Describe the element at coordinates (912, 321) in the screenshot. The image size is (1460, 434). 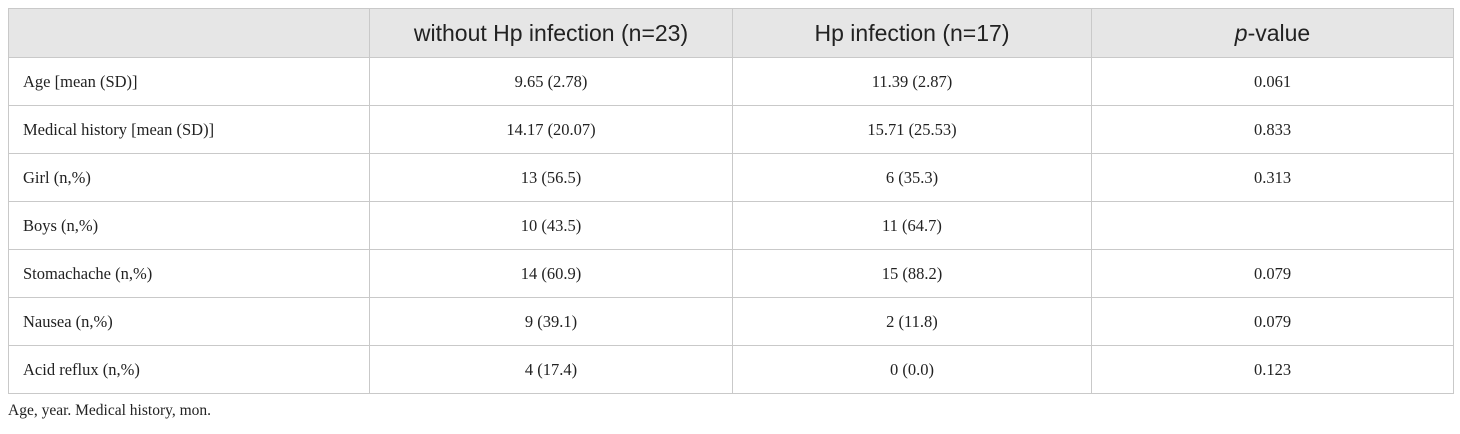
I see `cell-hp-infection: 2 (11.8)` at that location.